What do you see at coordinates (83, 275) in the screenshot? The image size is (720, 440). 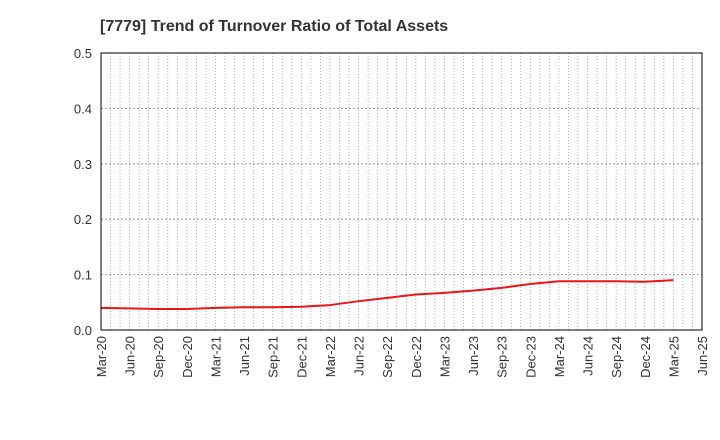 I see `y-tick-label: 0.1` at bounding box center [83, 275].